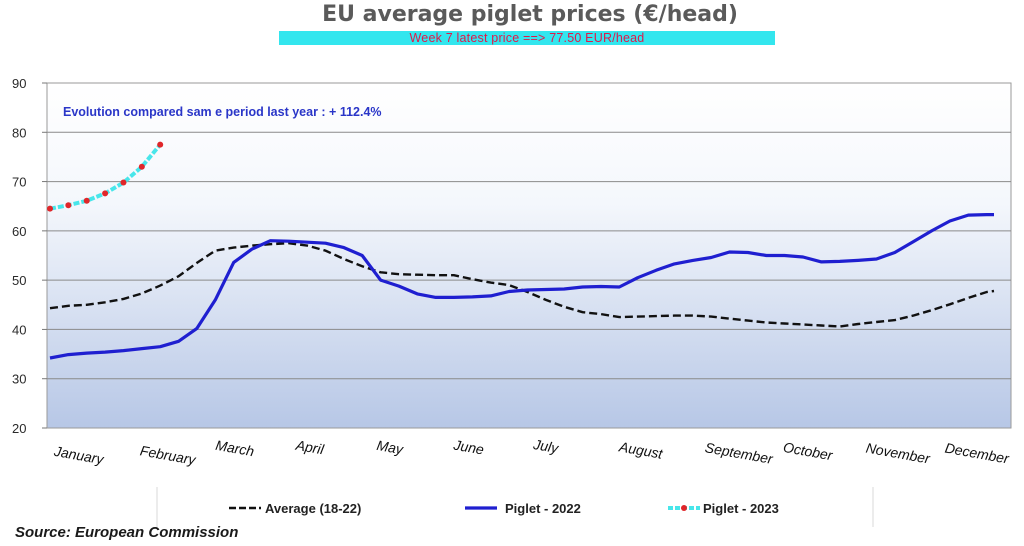 The image size is (1024, 546). What do you see at coordinates (79, 455) in the screenshot?
I see `x-tick-label-january: January` at bounding box center [79, 455].